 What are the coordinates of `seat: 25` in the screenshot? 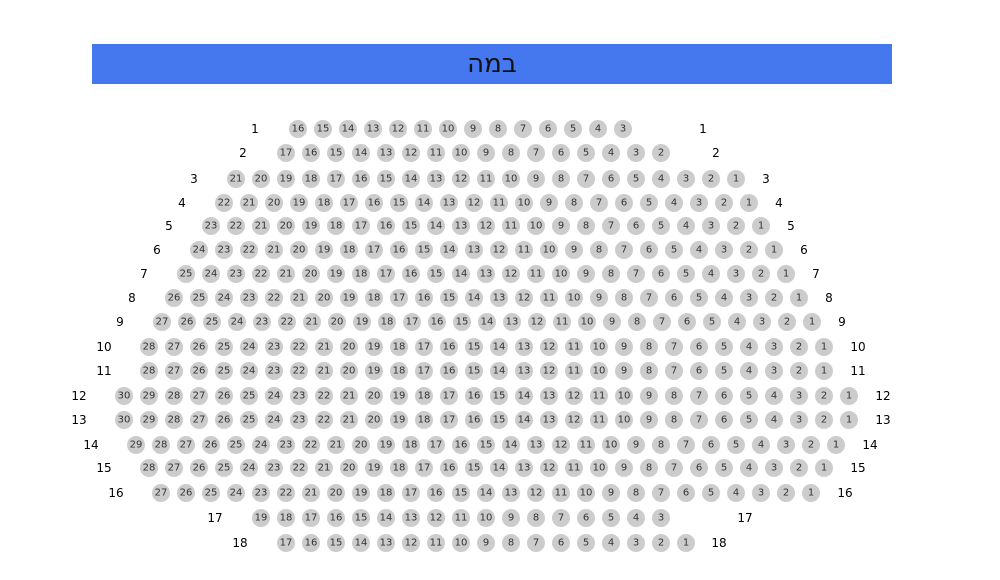 It's located at (199, 298).